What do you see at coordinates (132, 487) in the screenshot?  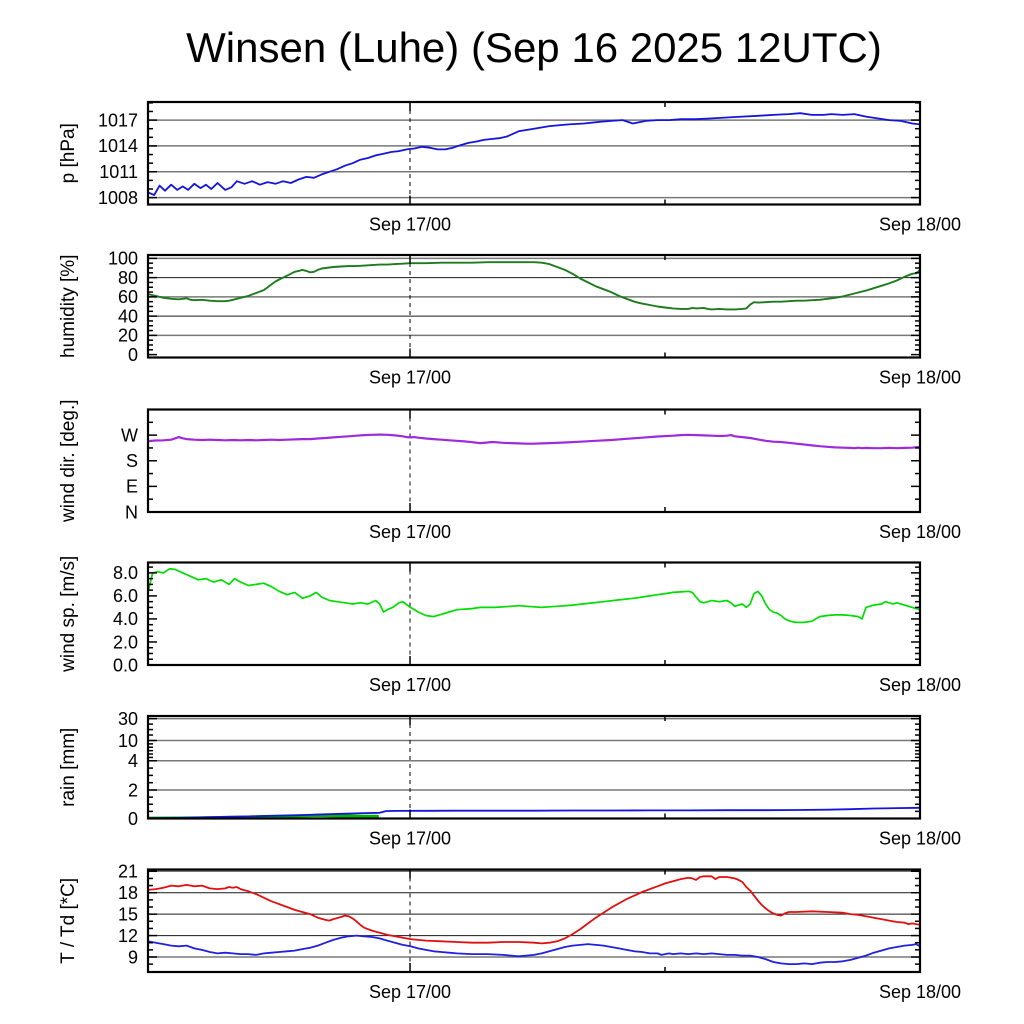 I see `ytick-label-wind-direction-E: E` at bounding box center [132, 487].